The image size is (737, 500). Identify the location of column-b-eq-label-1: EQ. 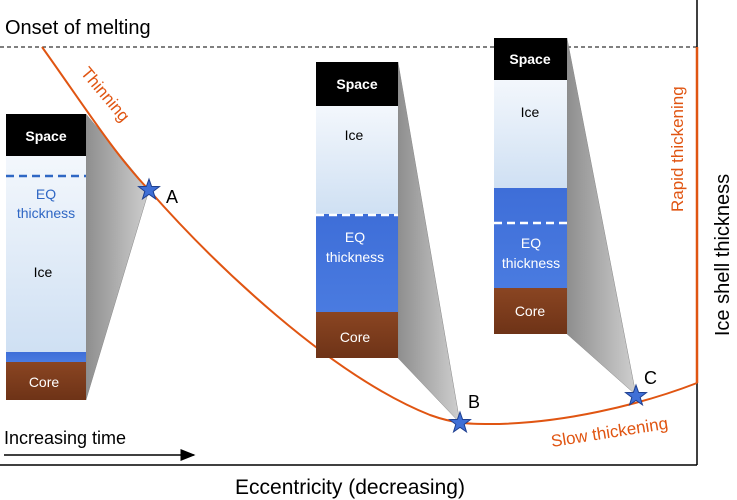
(355, 237).